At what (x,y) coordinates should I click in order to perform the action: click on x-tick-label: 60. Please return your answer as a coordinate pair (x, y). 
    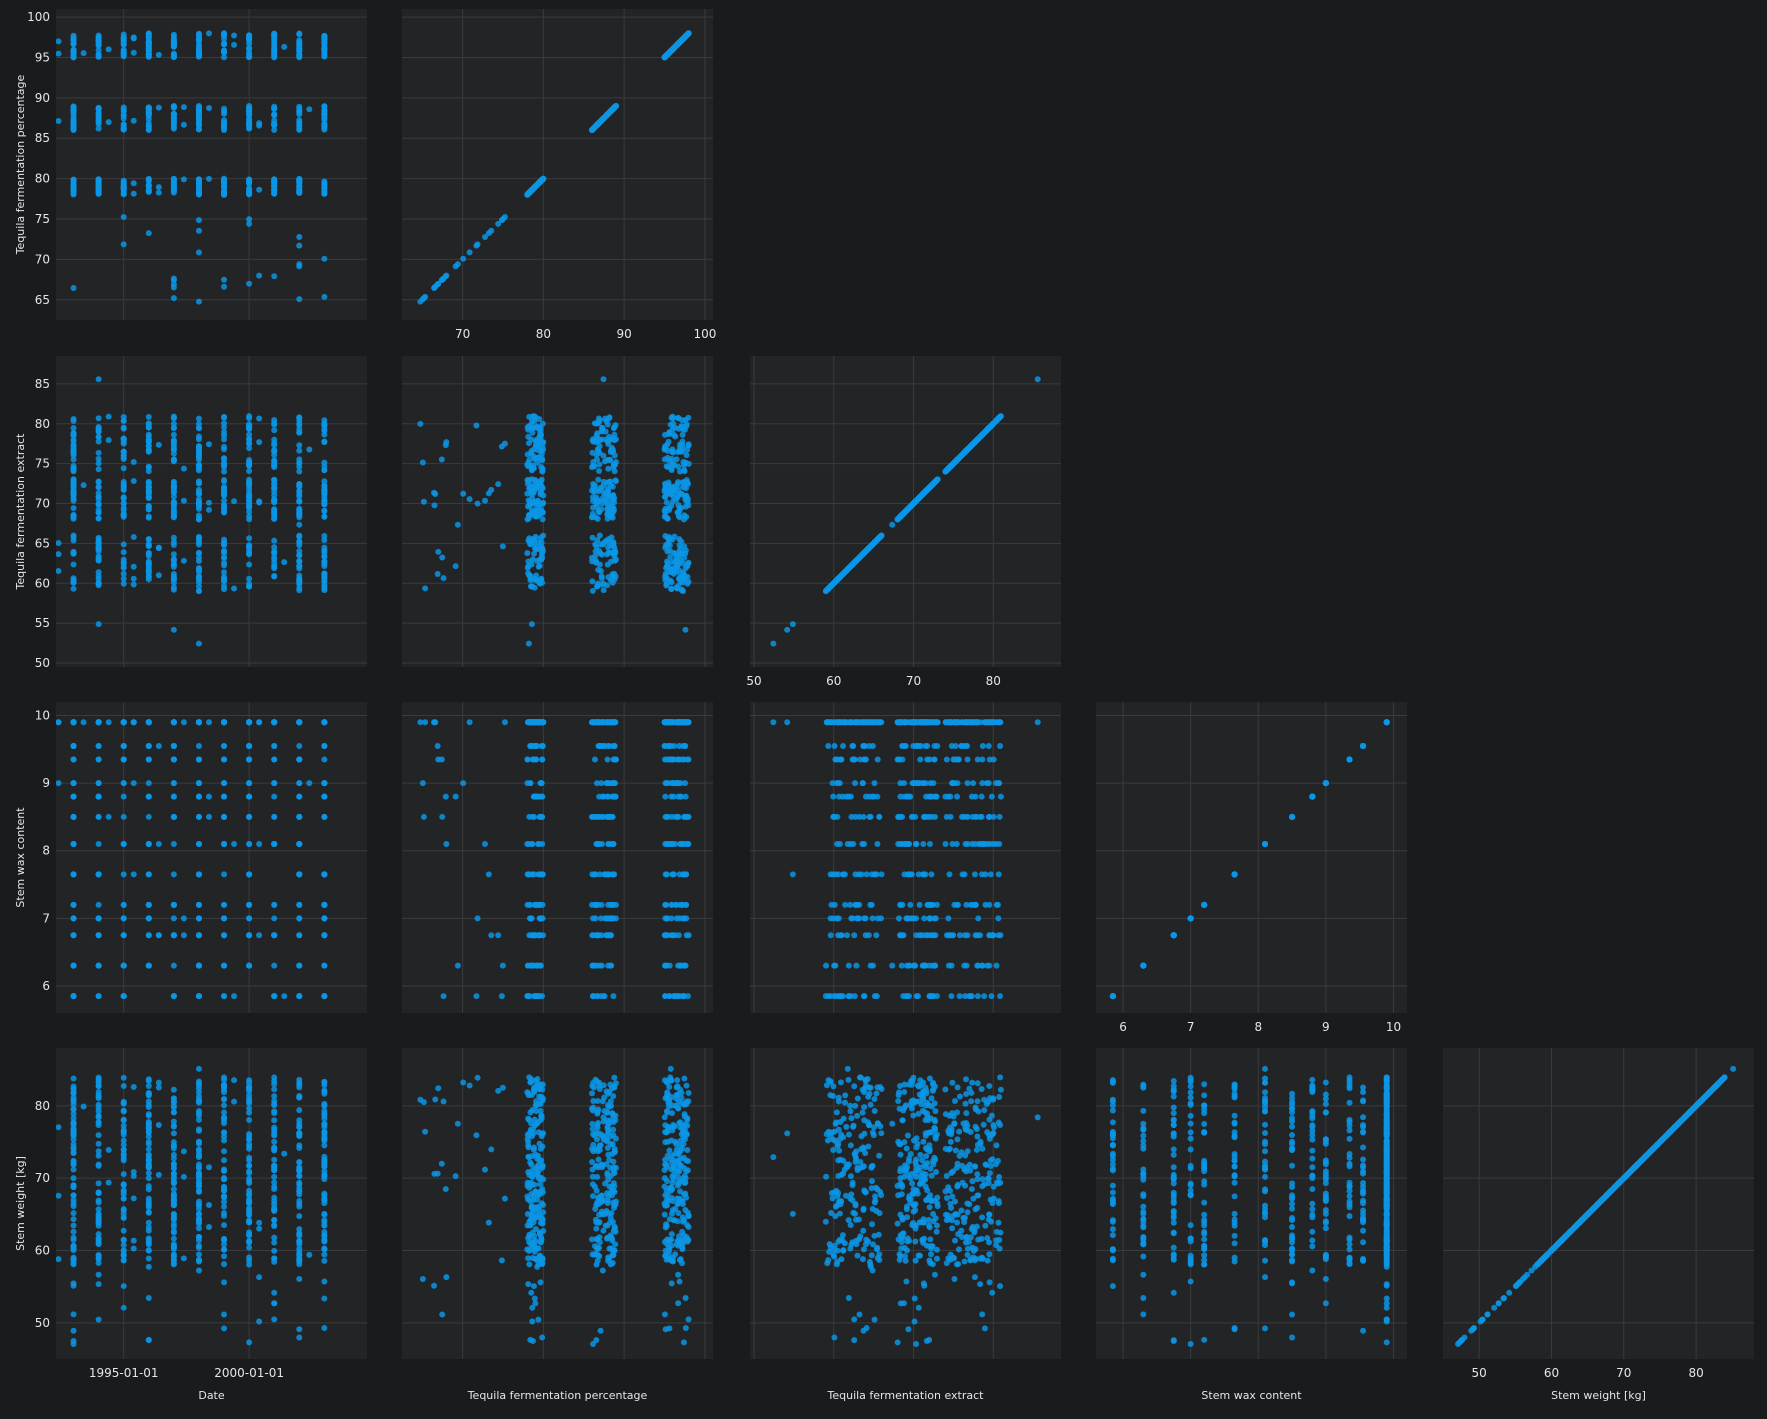
    Looking at the image, I should click on (833, 681).